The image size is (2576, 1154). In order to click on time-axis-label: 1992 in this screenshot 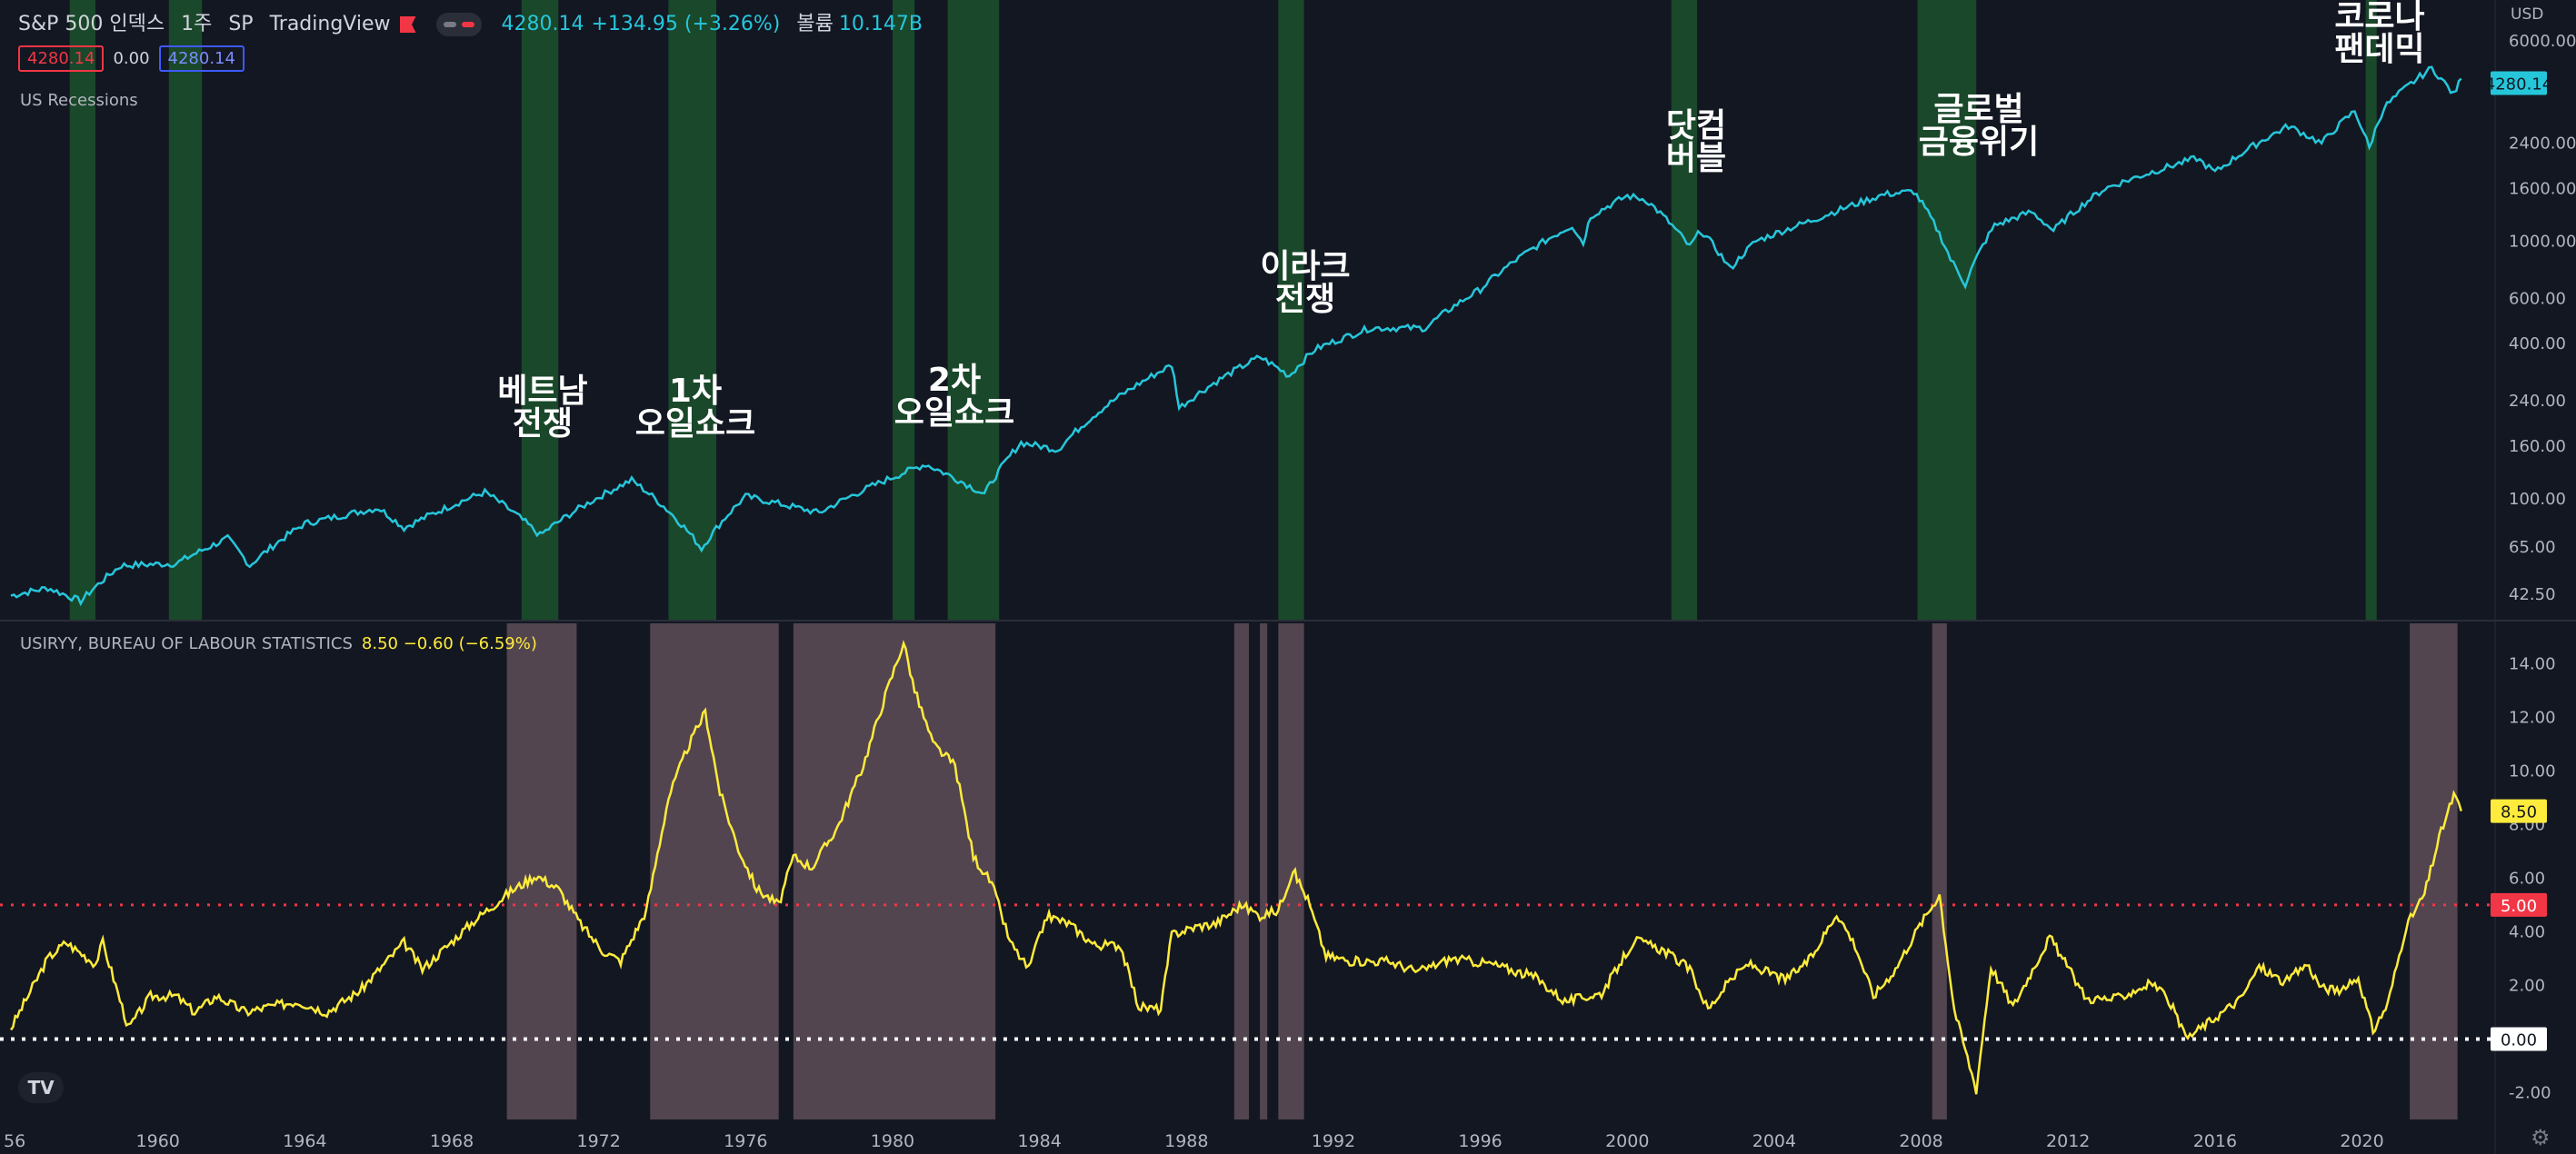, I will do `click(1333, 1141)`.